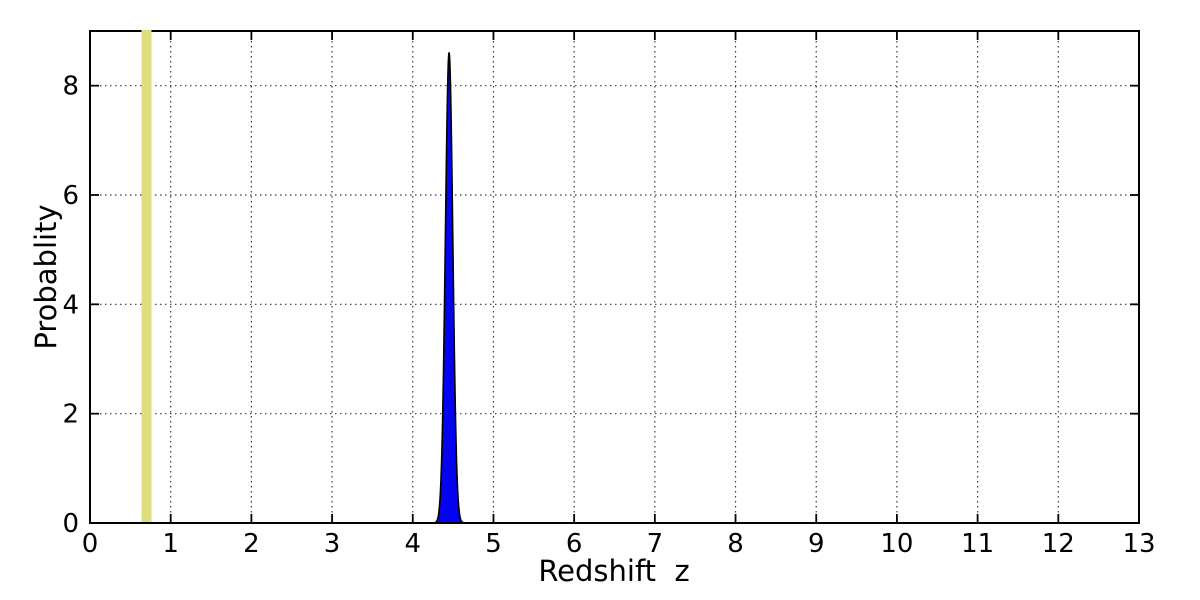 Image resolution: width=1200 pixels, height=600 pixels. I want to click on x-tick-label: 2, so click(251, 544).